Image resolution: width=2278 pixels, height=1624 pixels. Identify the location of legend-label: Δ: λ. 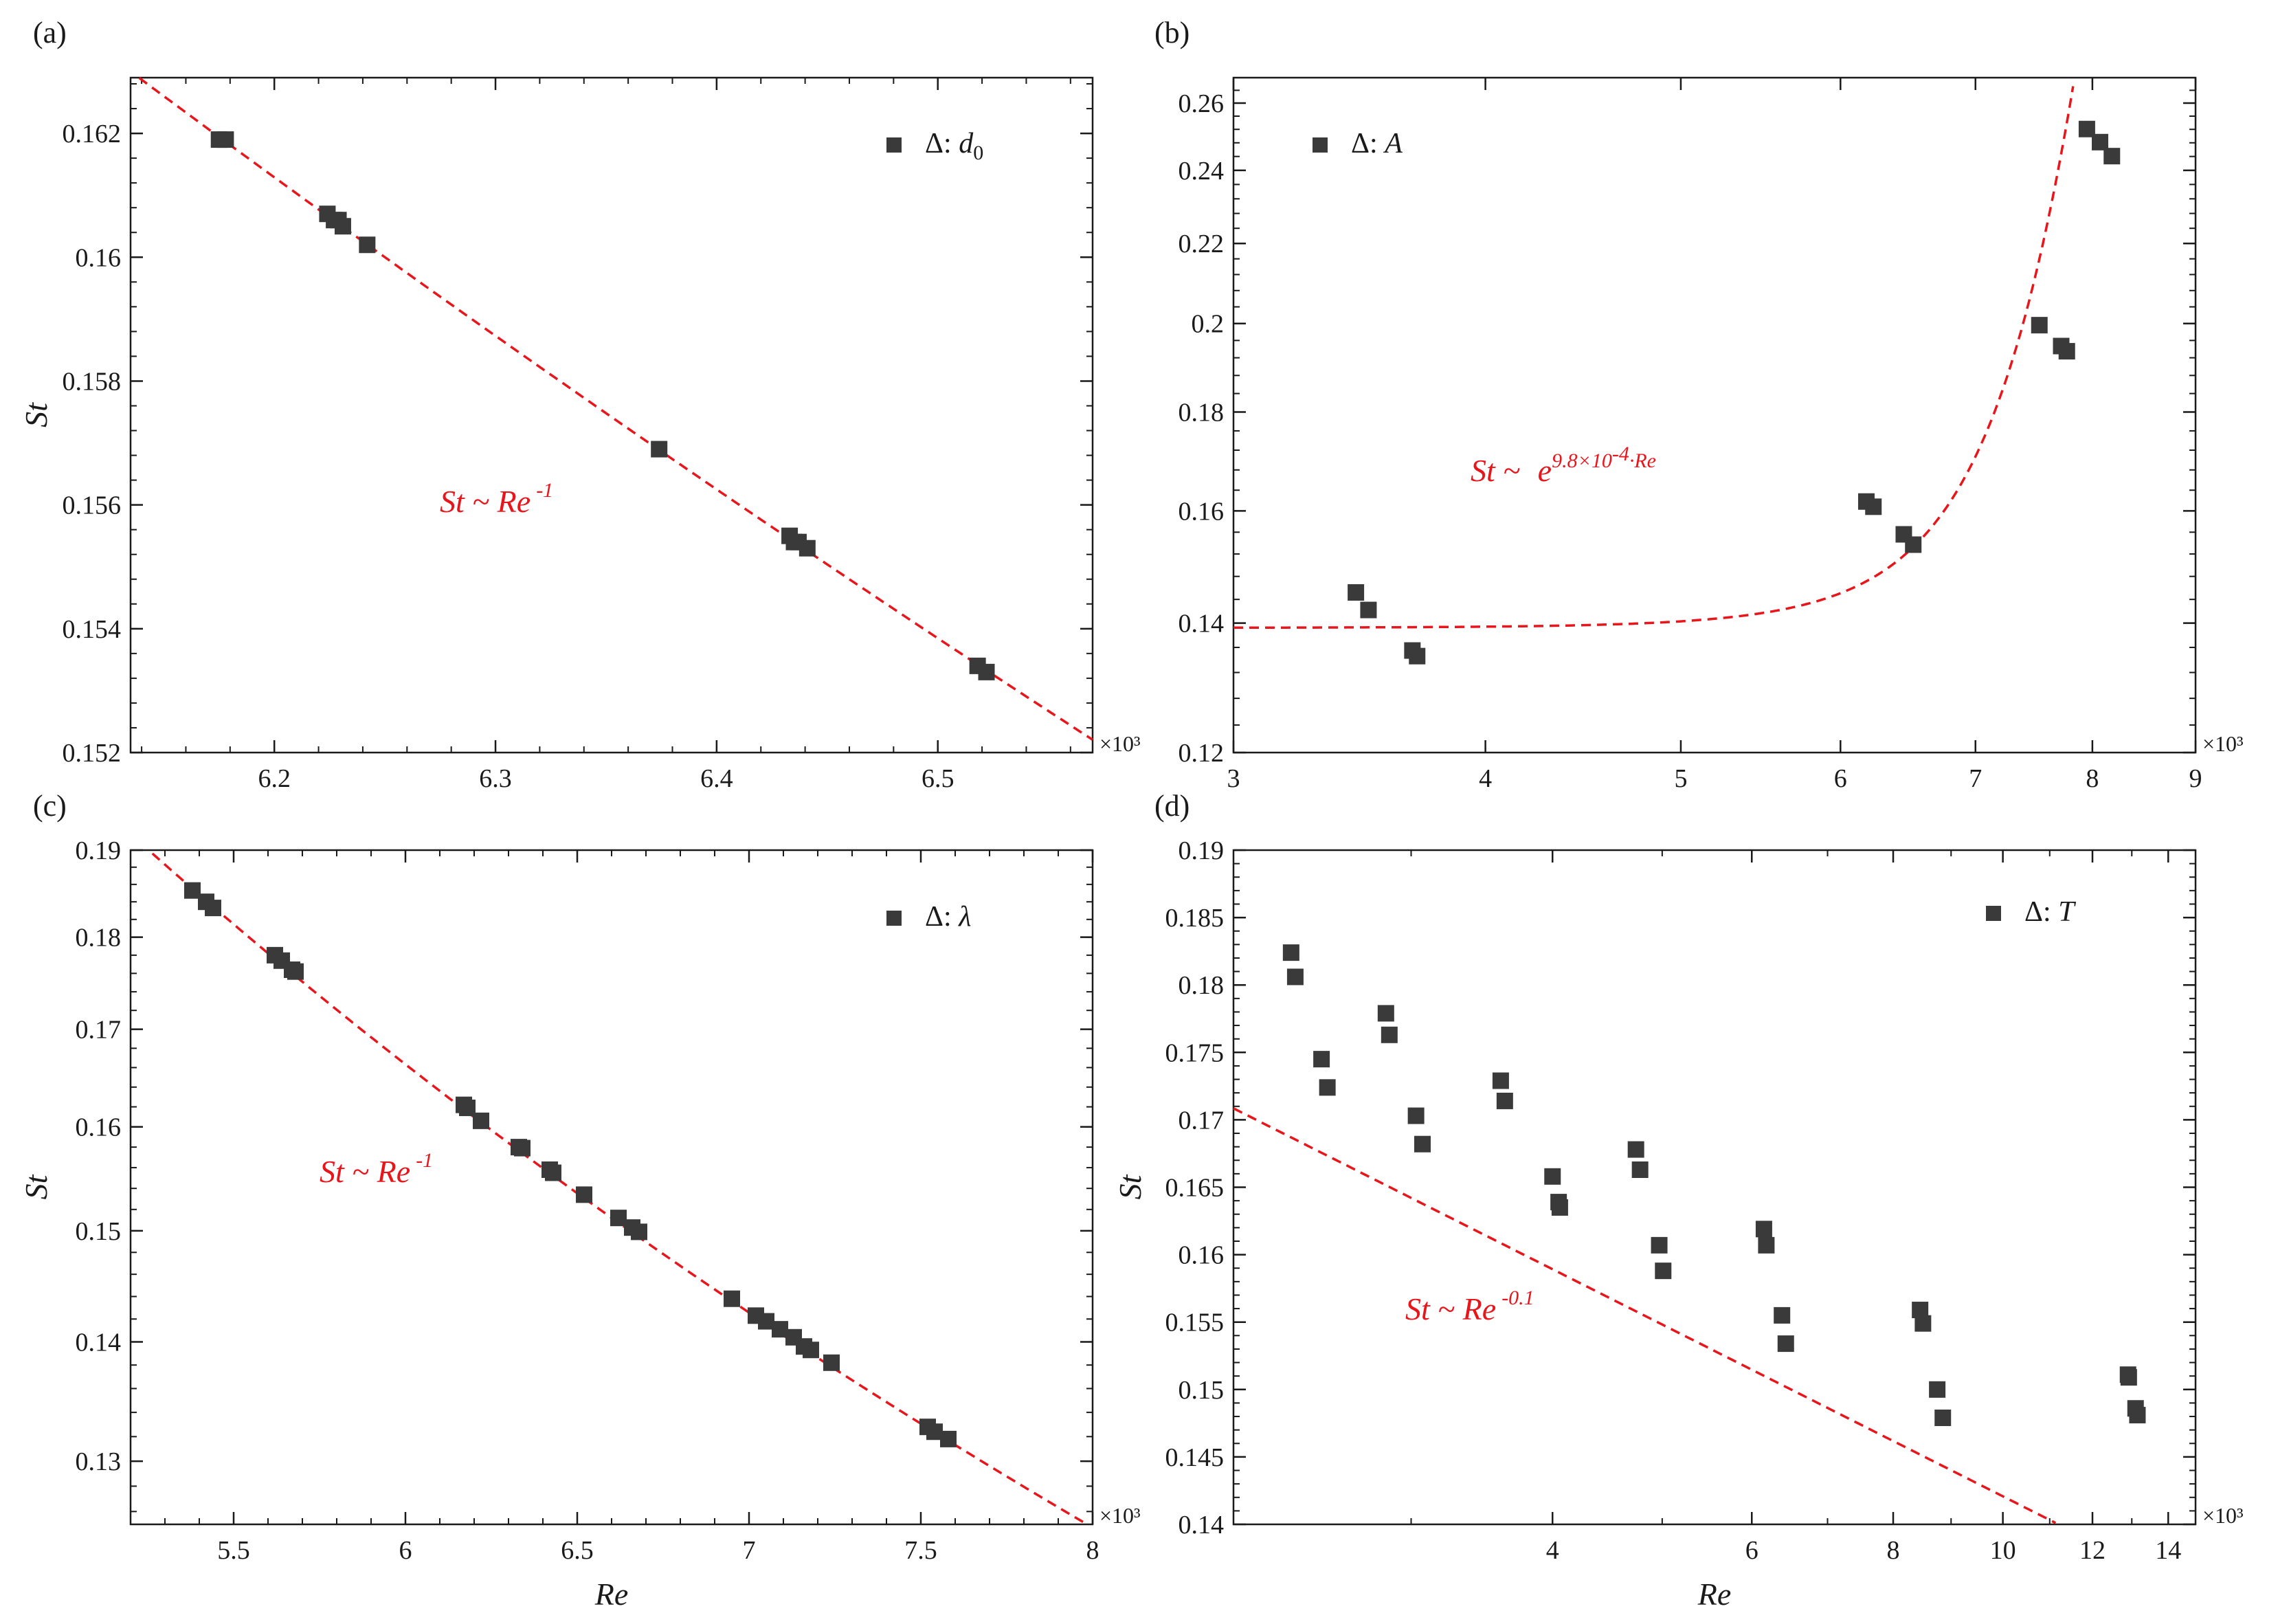
(948, 917).